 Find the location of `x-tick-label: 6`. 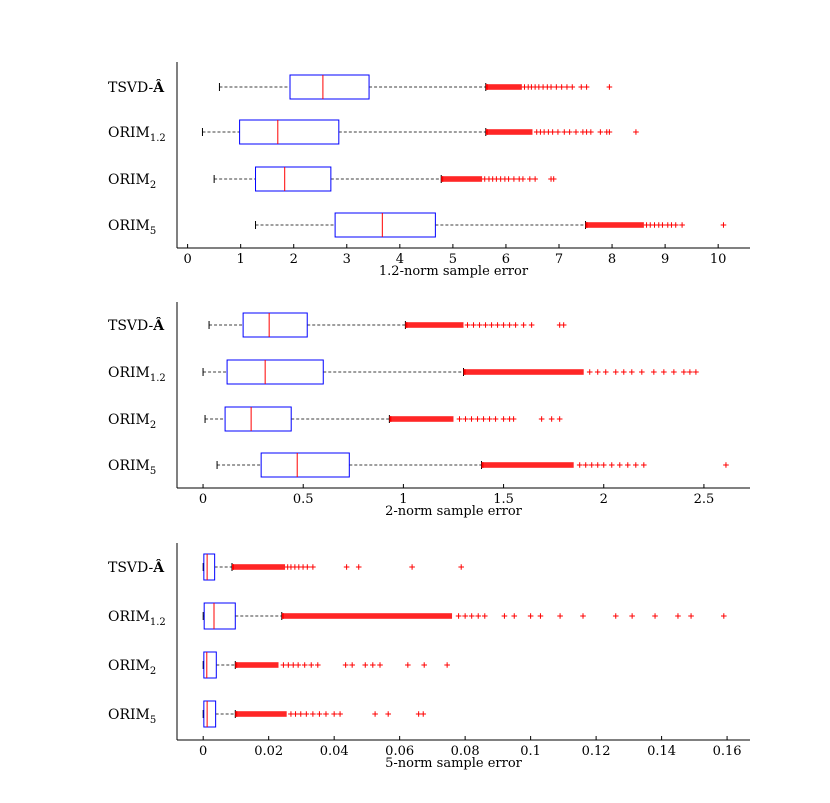

x-tick-label: 6 is located at coordinates (506, 259).